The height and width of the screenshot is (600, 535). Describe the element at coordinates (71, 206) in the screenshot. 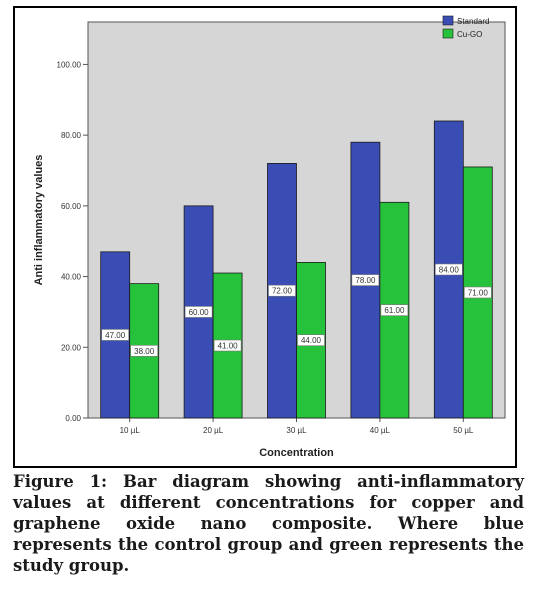

I see `y-tick-label: 60.00` at that location.